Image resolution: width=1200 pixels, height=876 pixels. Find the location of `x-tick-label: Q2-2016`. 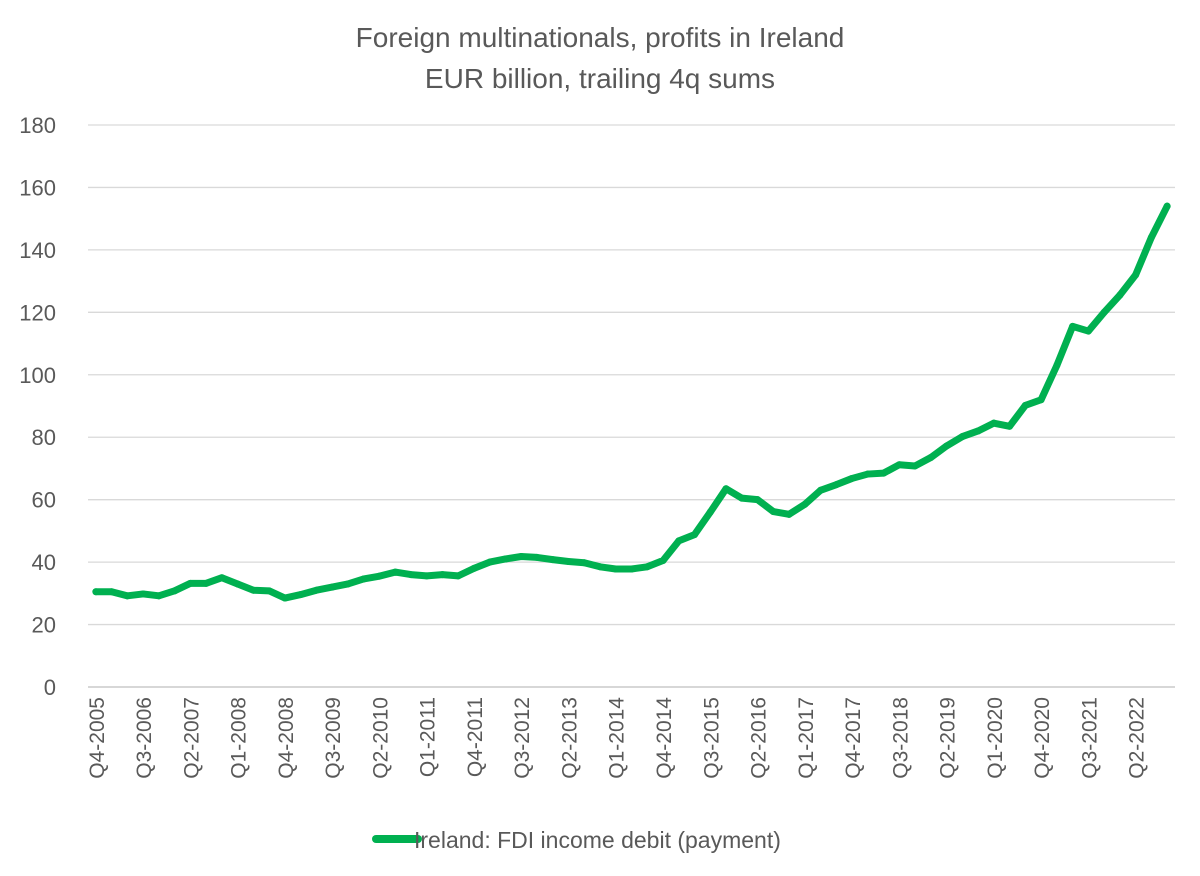

x-tick-label: Q2-2016 is located at coordinates (759, 738).